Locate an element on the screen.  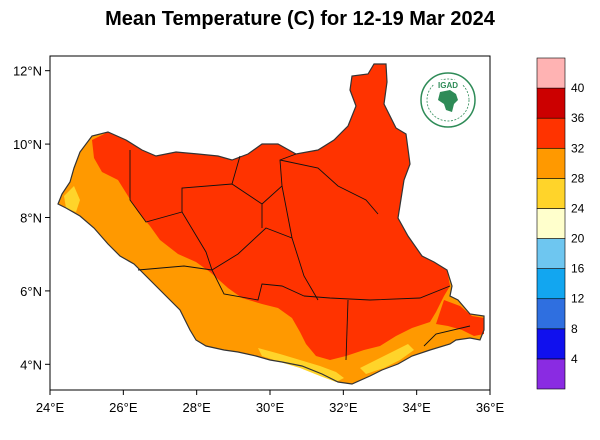
logo-text: IGAD is located at coordinates (448, 85).